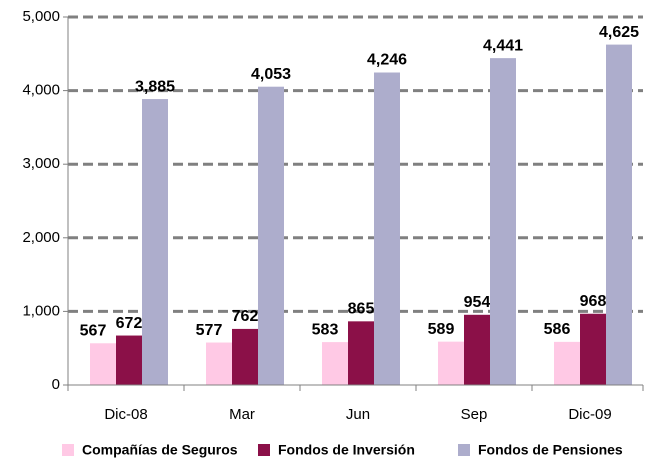 The width and height of the screenshot is (649, 461). What do you see at coordinates (56, 384) in the screenshot?
I see `y-tick-label: 0` at bounding box center [56, 384].